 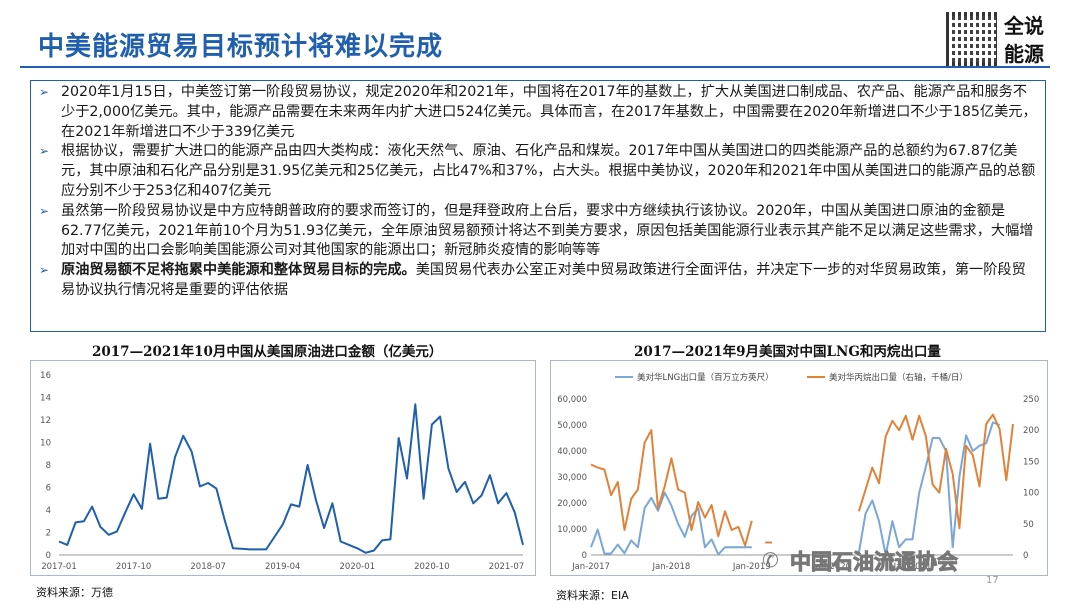 What do you see at coordinates (572, 452) in the screenshot?
I see `left-y-tick-label: 40,000` at bounding box center [572, 452].